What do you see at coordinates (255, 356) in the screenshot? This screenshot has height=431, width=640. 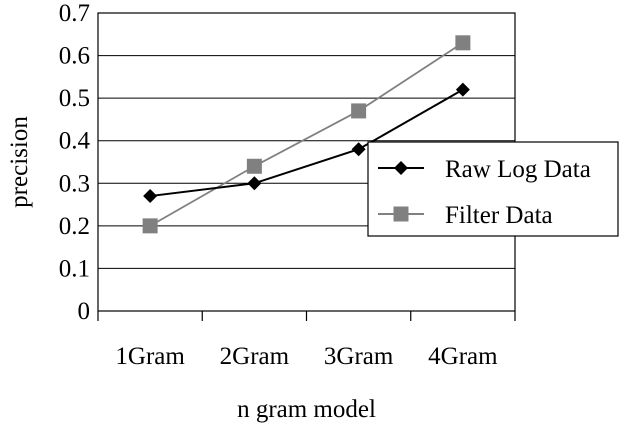 I see `x-tick-label: 2Gram` at bounding box center [255, 356].